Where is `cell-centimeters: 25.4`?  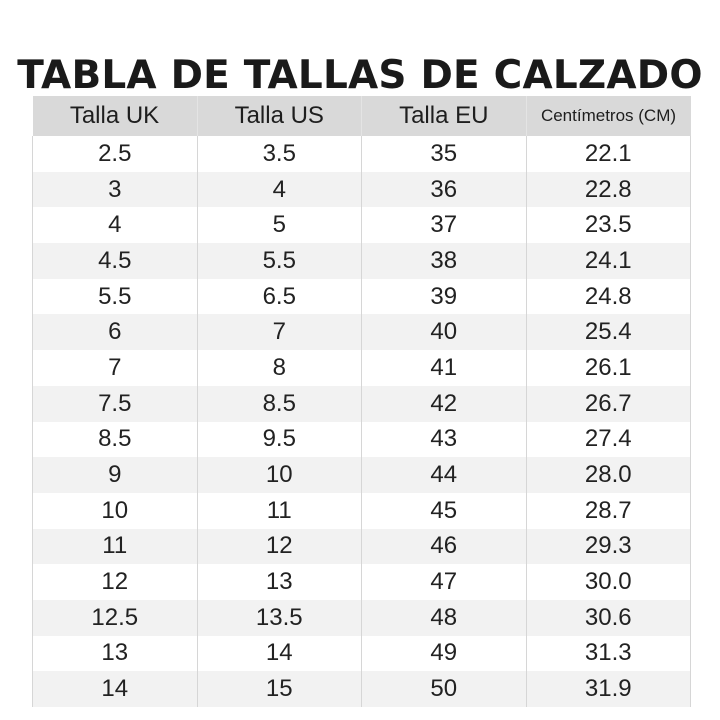
cell-centimeters: 25.4 is located at coordinates (608, 332).